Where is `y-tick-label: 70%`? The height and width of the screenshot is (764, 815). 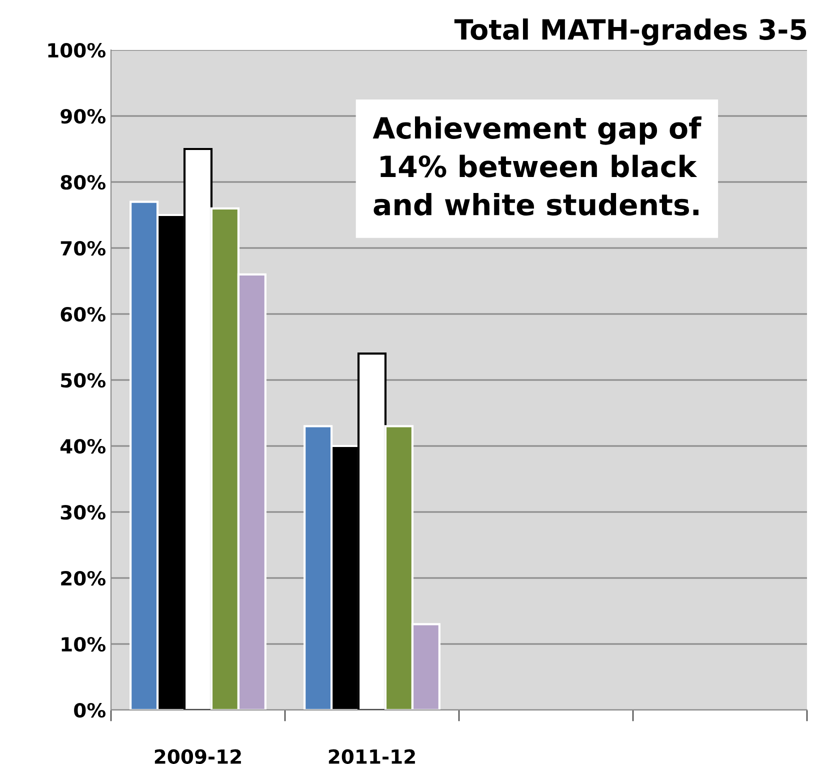 y-tick-label: 70% is located at coordinates (83, 248).